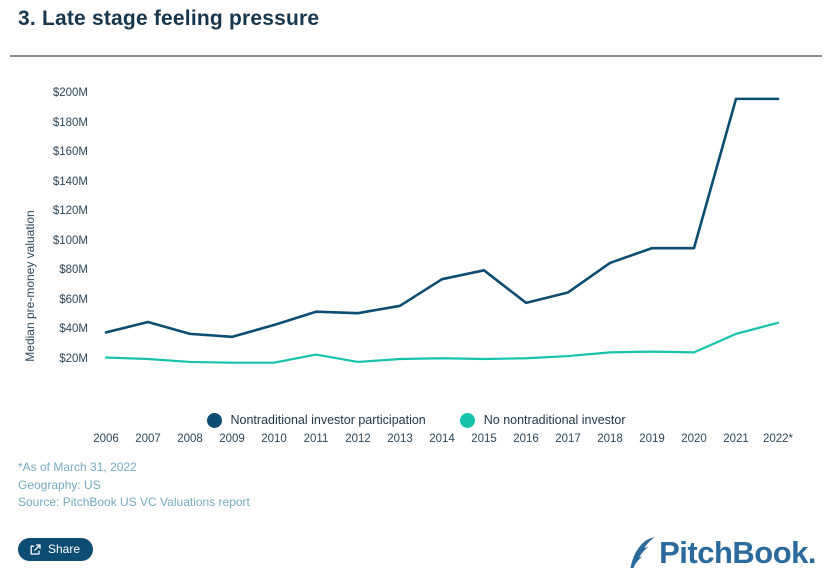  I want to click on x-tick-label: 2017, so click(568, 439).